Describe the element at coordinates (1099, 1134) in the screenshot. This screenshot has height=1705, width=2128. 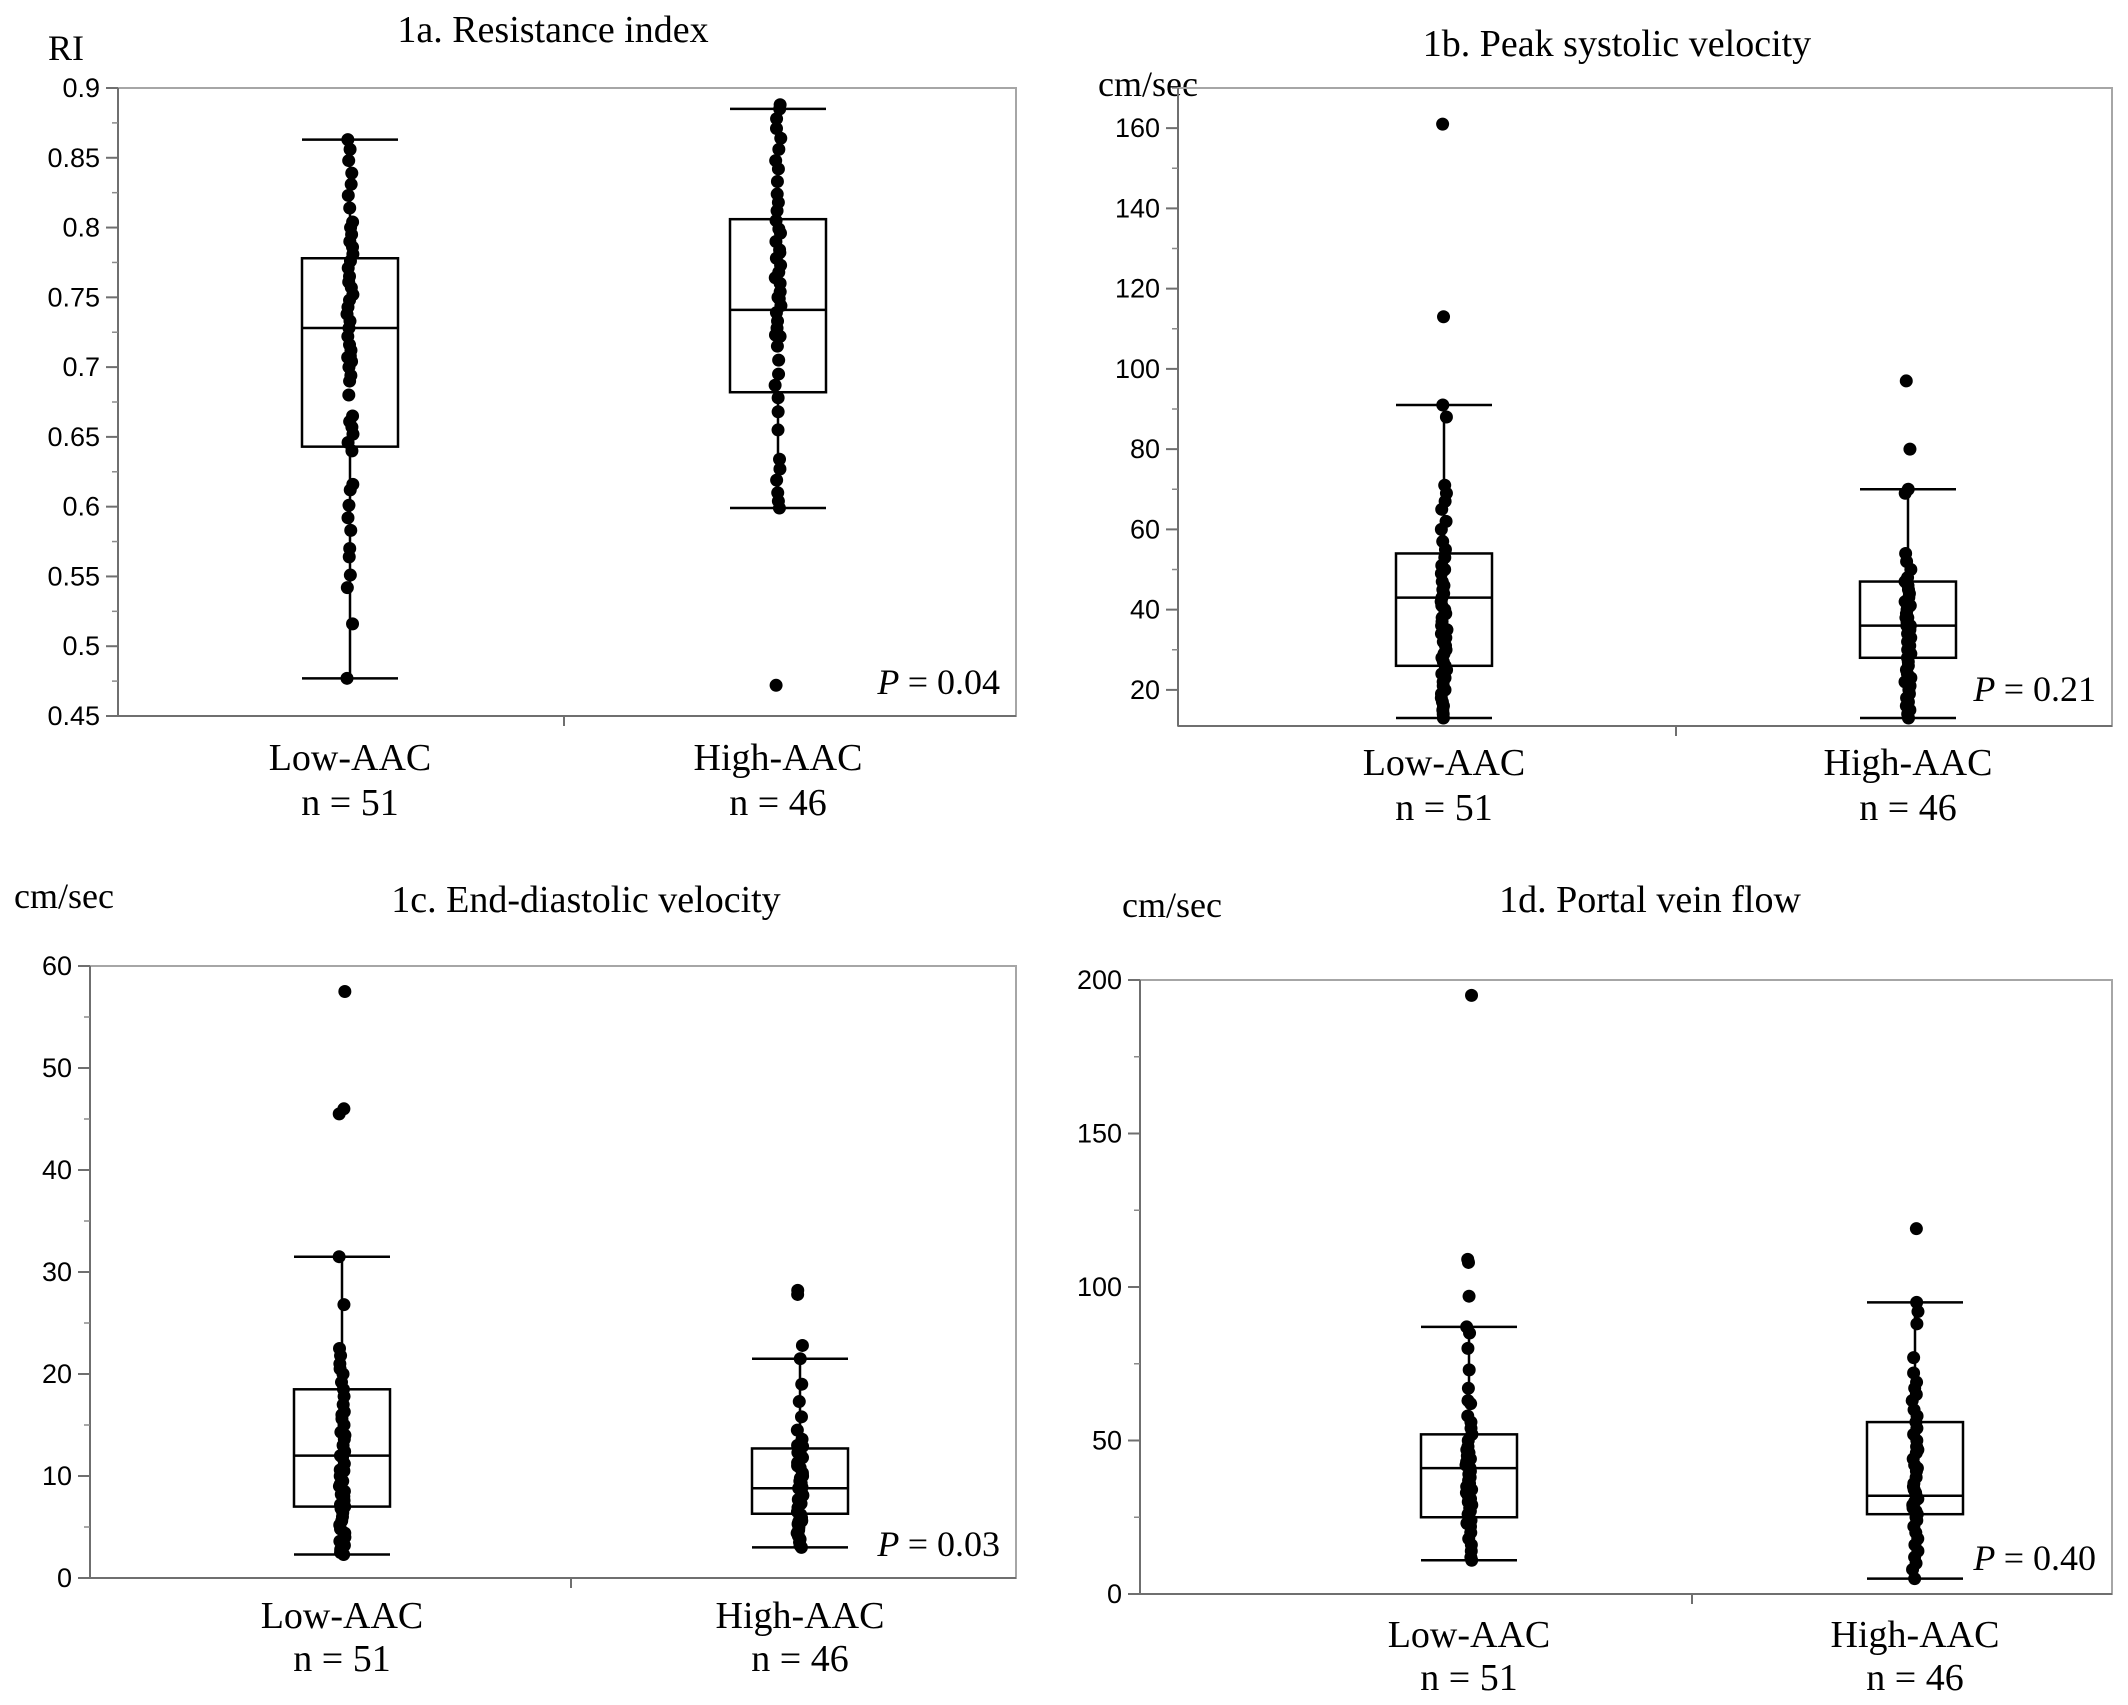
I see `y-tick-label: 150` at that location.